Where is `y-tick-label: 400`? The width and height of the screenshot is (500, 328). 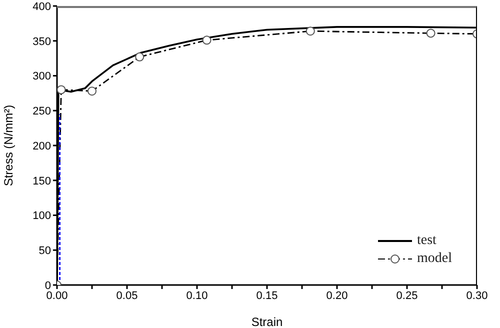
y-tick-label: 400 is located at coordinates (41, 6).